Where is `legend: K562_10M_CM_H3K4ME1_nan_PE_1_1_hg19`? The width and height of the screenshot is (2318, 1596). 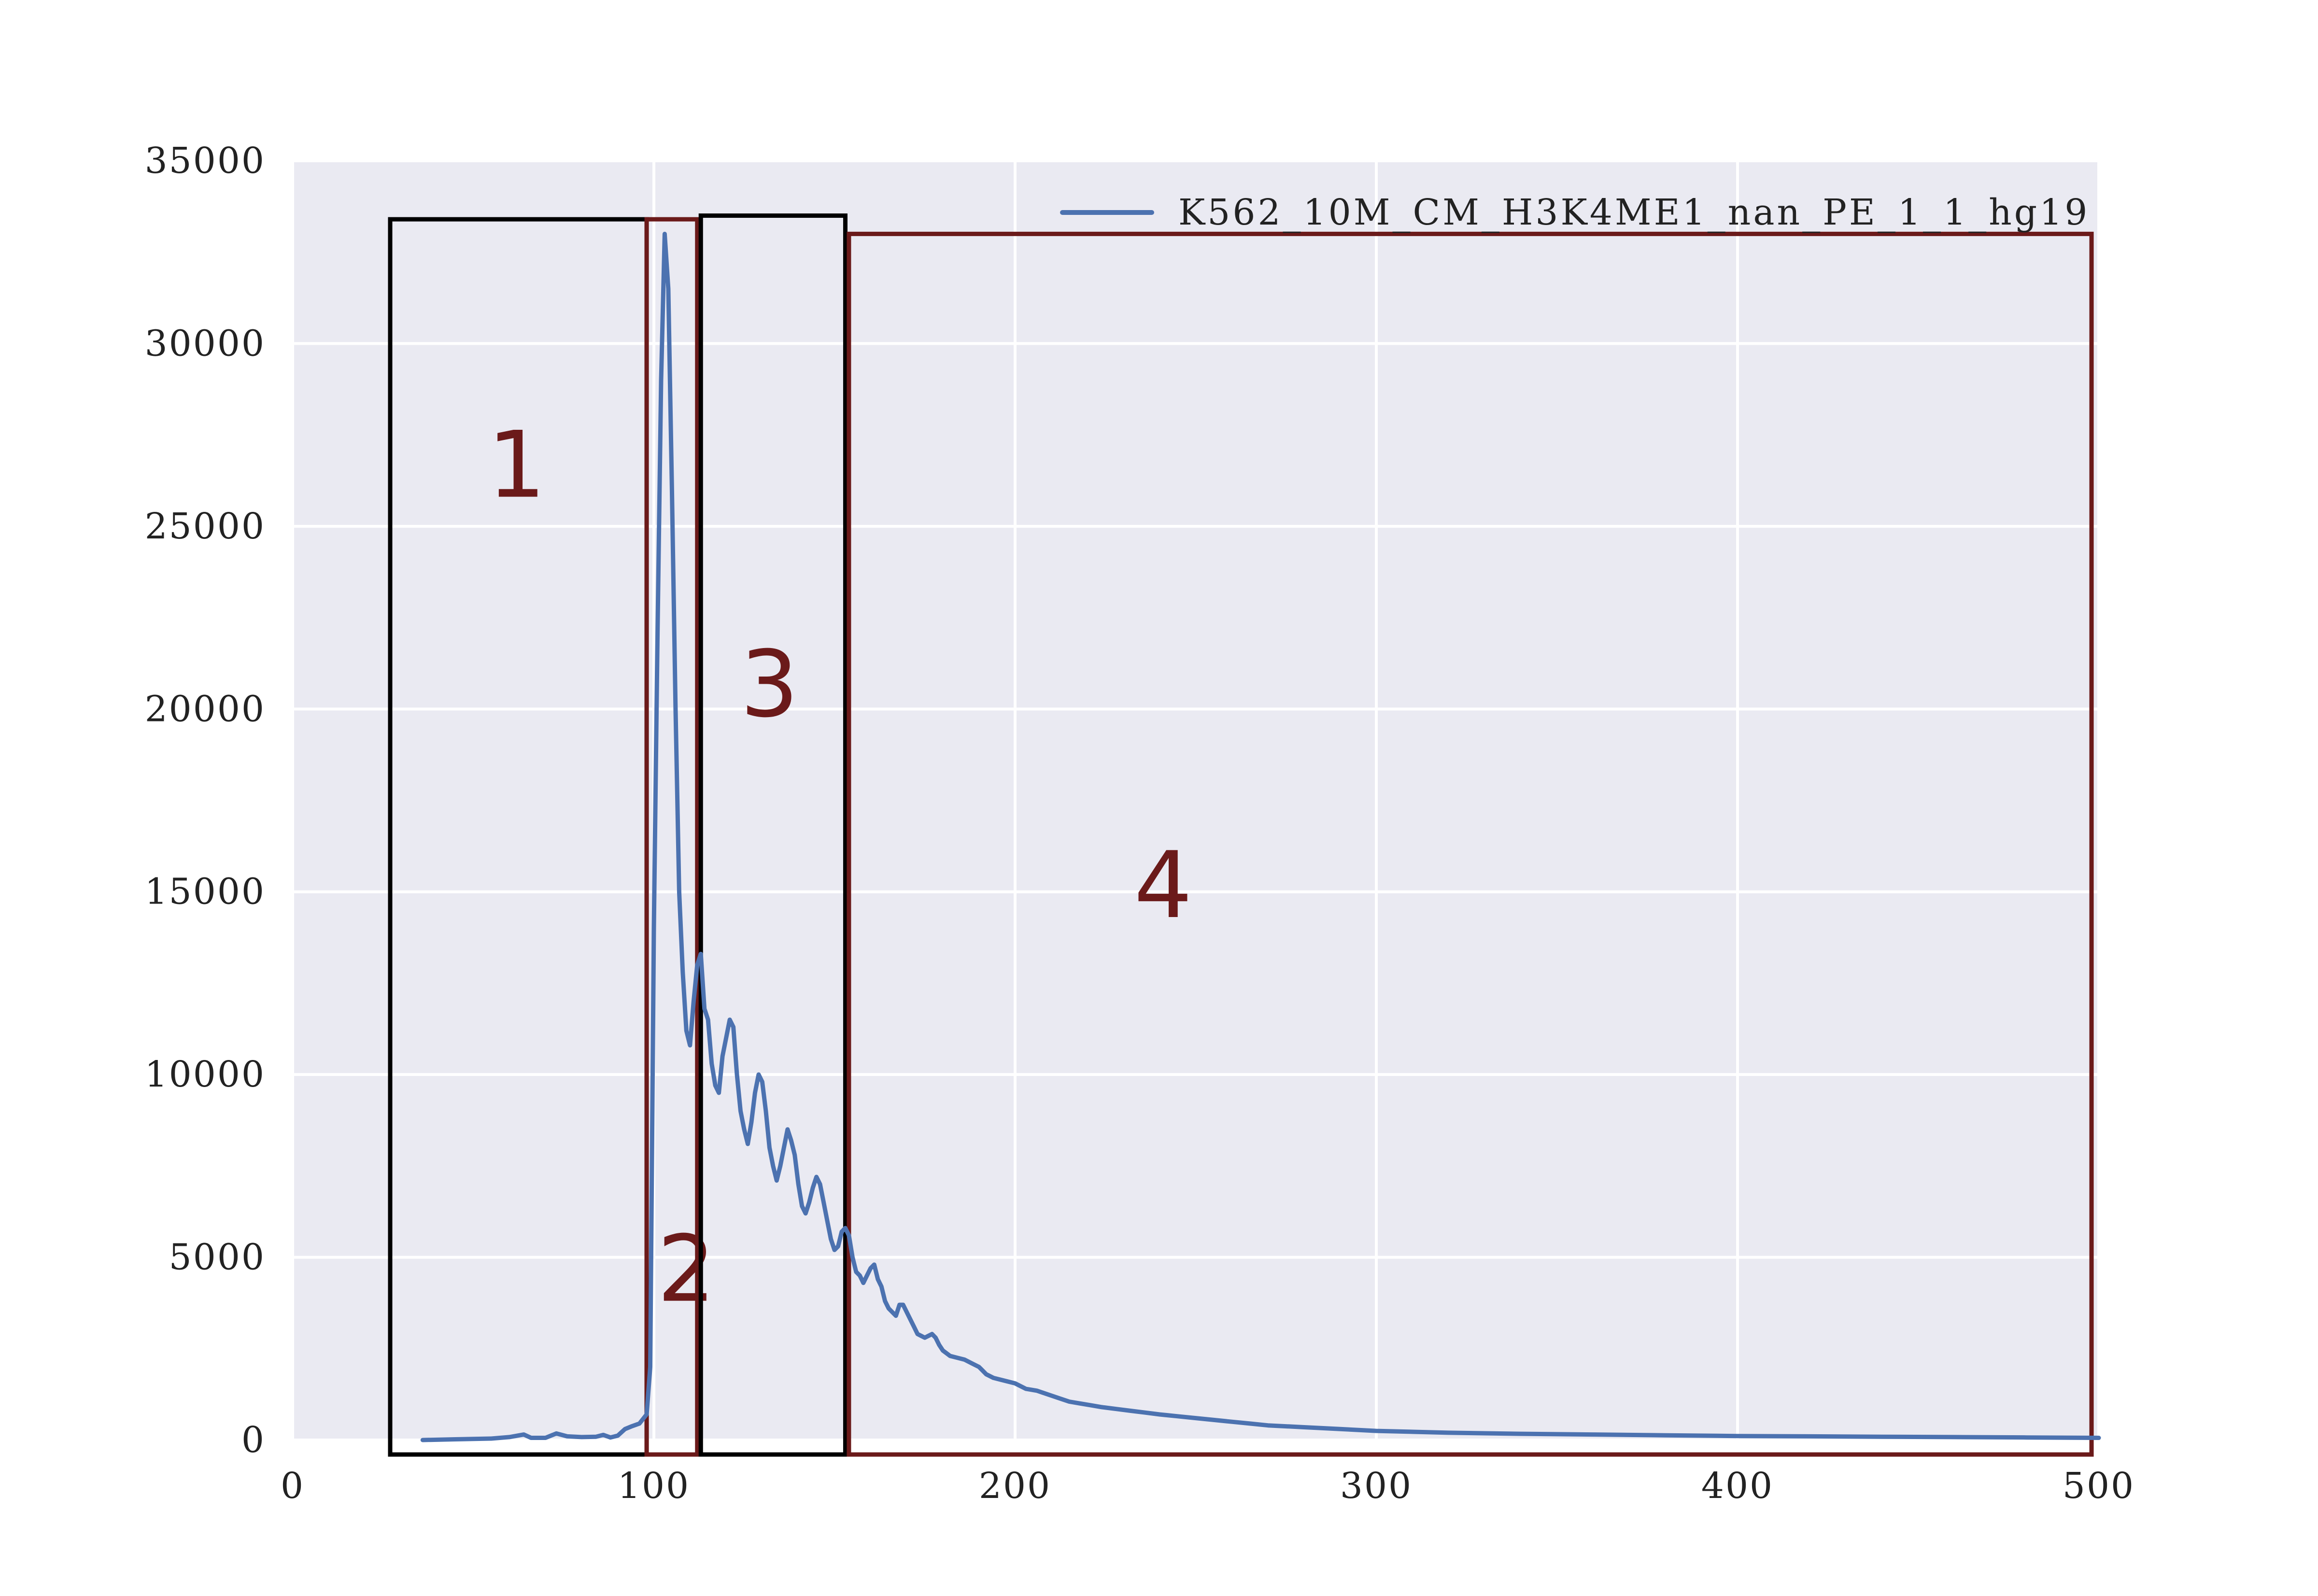
legend: K562_10M_CM_H3K4ME1_nan_PE_1_1_hg19 is located at coordinates (1575, 212).